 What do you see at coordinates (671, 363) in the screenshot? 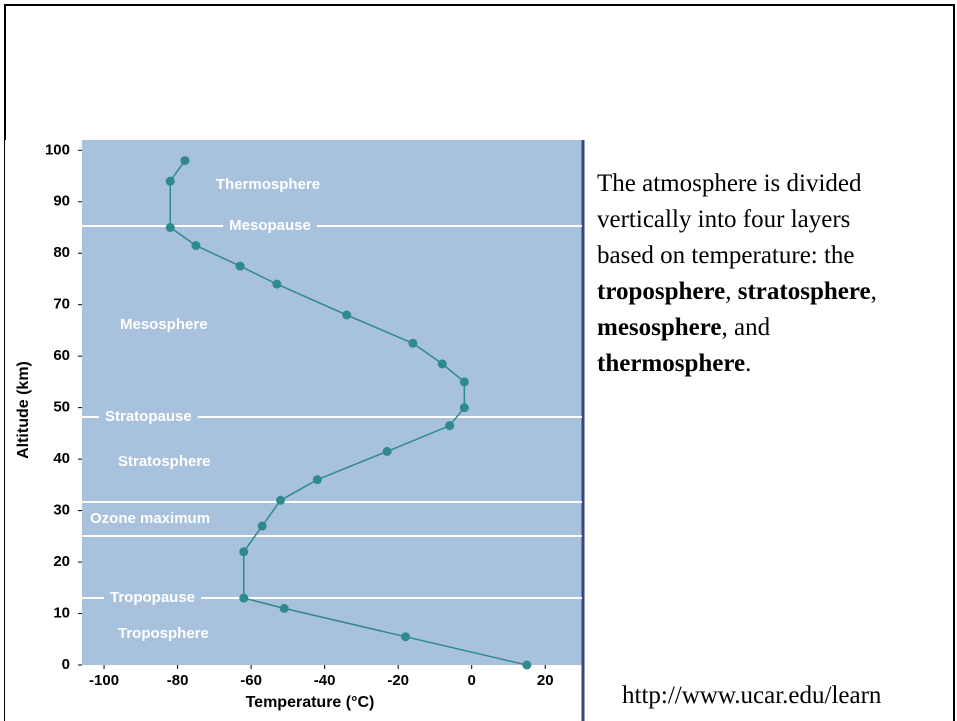
I see `bold-term: thermosphere` at bounding box center [671, 363].